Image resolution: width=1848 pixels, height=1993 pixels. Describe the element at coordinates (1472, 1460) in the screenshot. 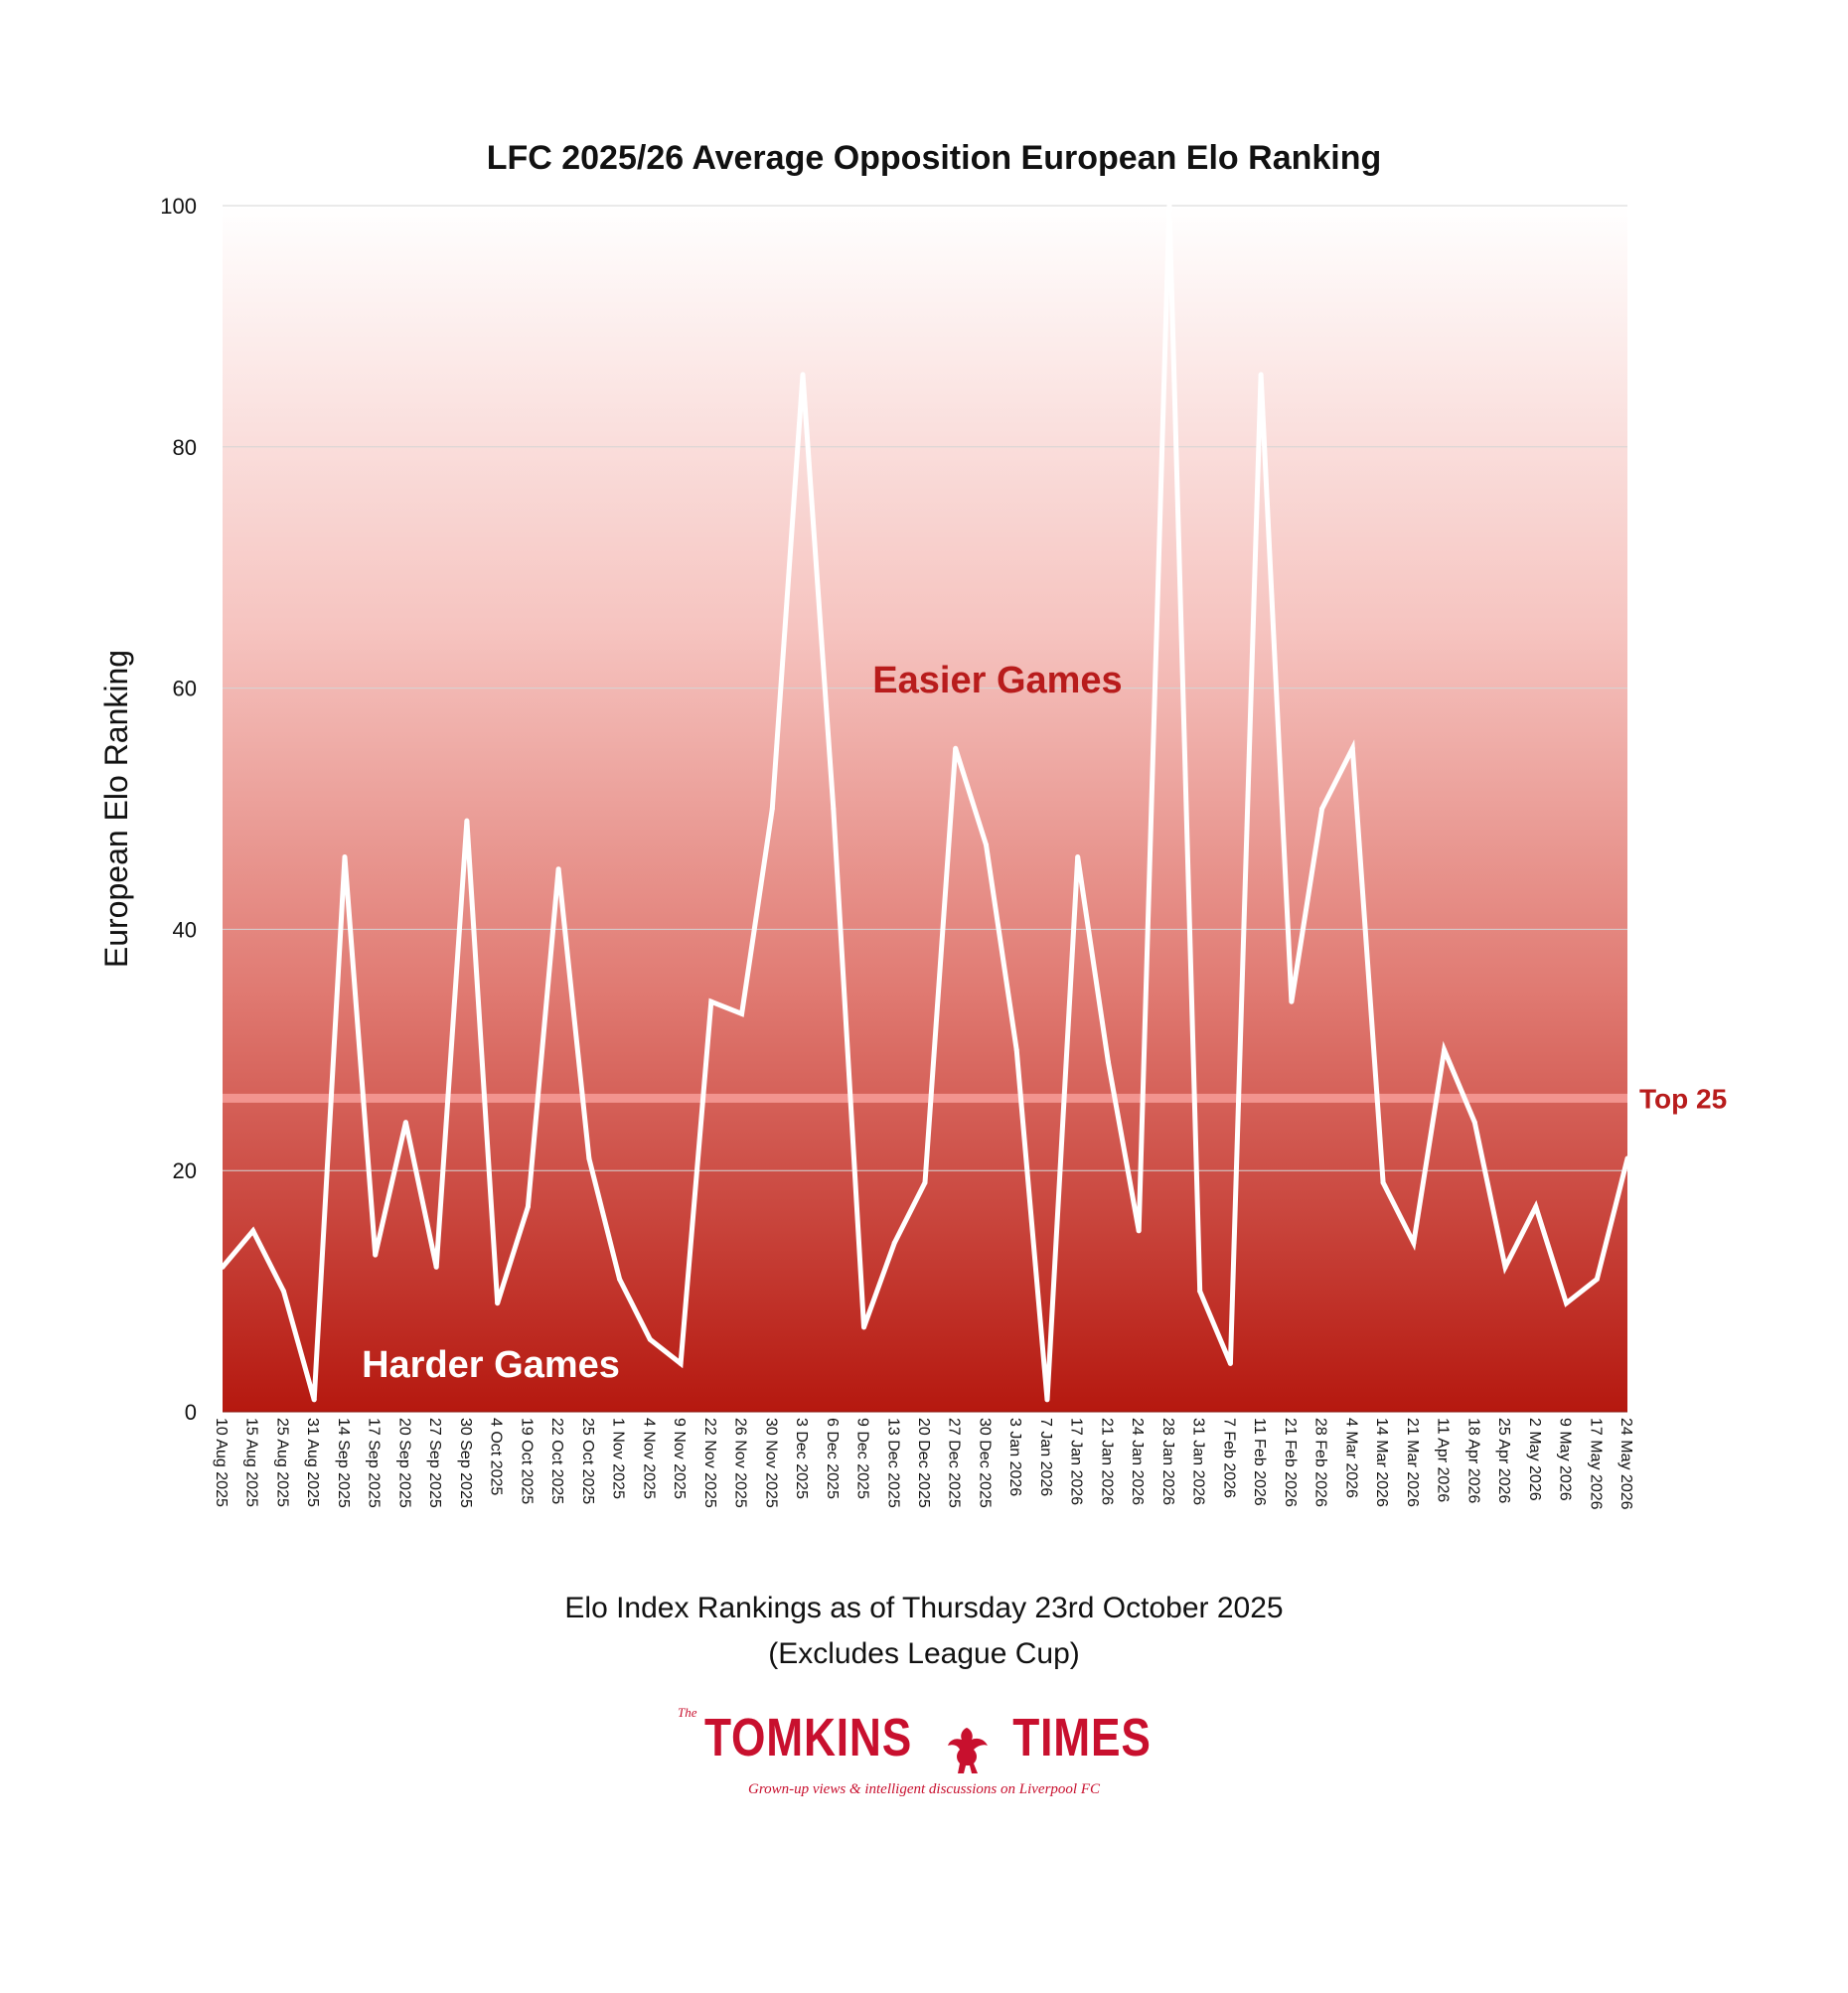

I see `x-tick-label: 18 Apr 2026` at that location.